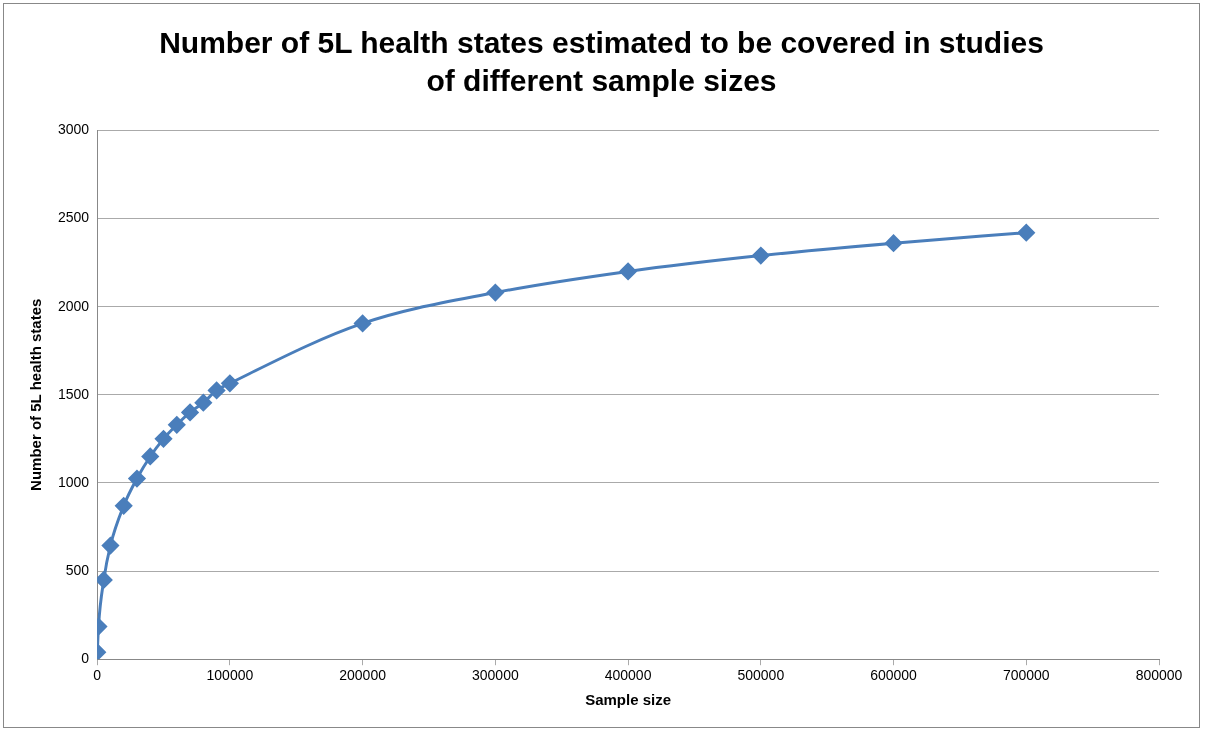  Describe the element at coordinates (1159, 675) in the screenshot. I see `x-tick-label: 800000` at that location.